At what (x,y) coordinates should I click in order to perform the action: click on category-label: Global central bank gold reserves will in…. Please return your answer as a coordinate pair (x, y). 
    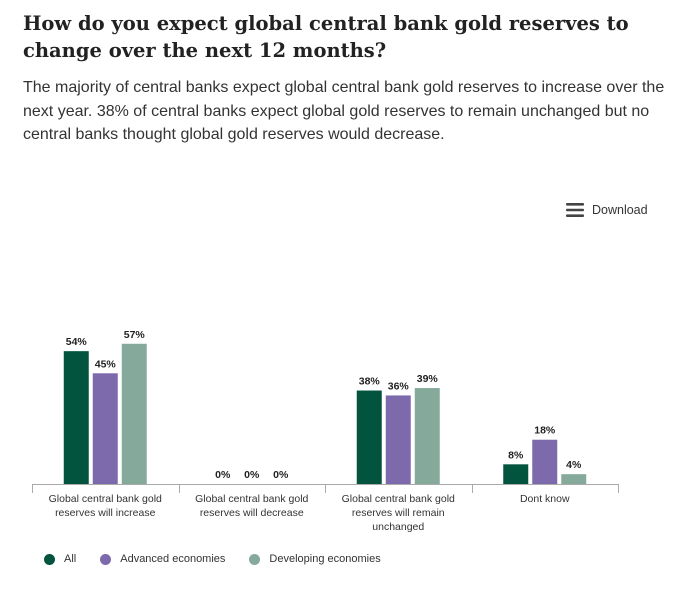
    Looking at the image, I should click on (105, 506).